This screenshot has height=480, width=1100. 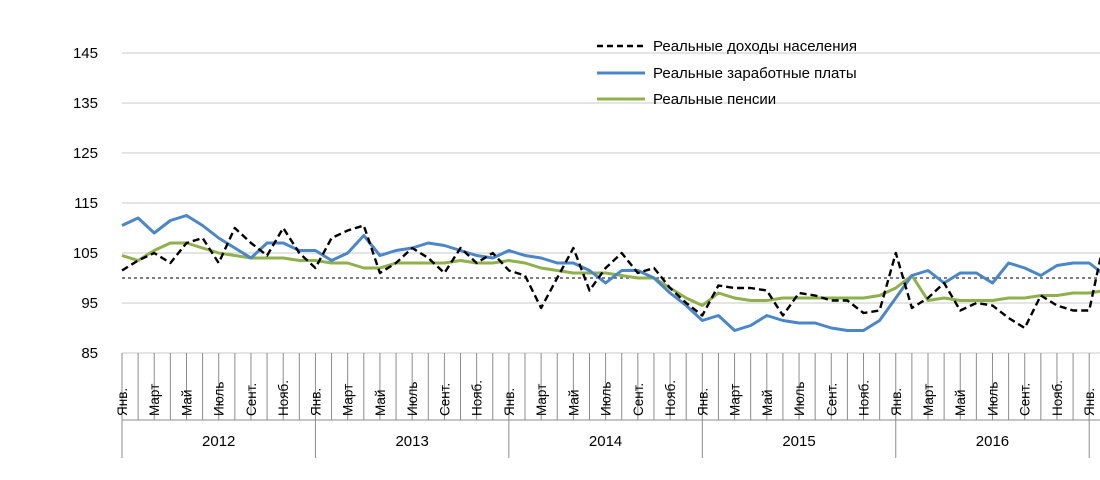 I want to click on y-tick-label: 135, so click(x=85, y=103).